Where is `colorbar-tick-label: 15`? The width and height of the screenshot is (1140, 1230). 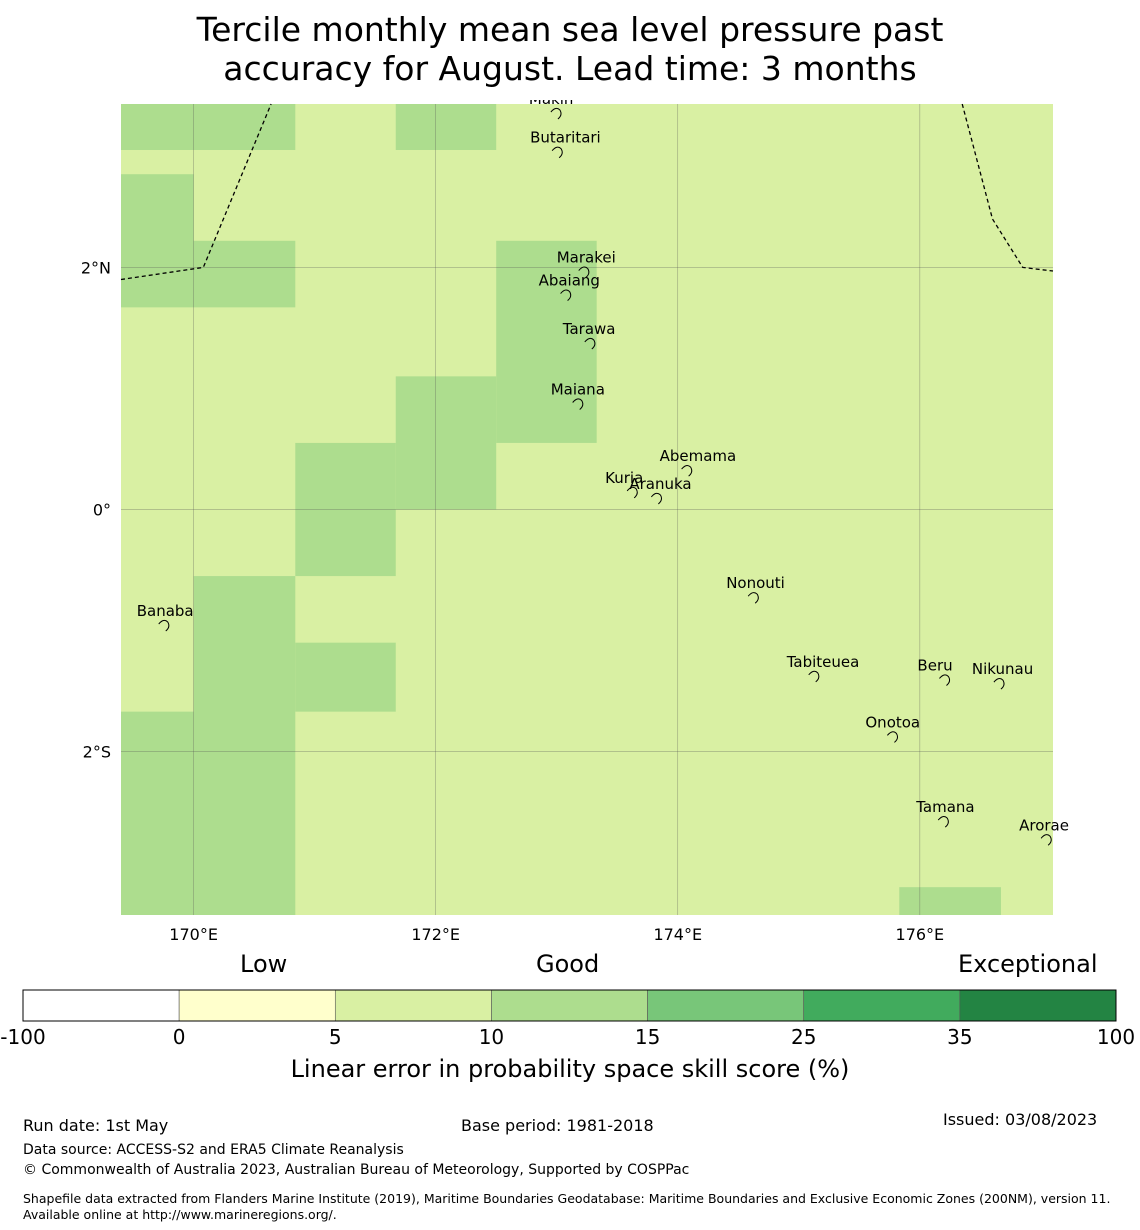 colorbar-tick-label: 15 is located at coordinates (647, 1037).